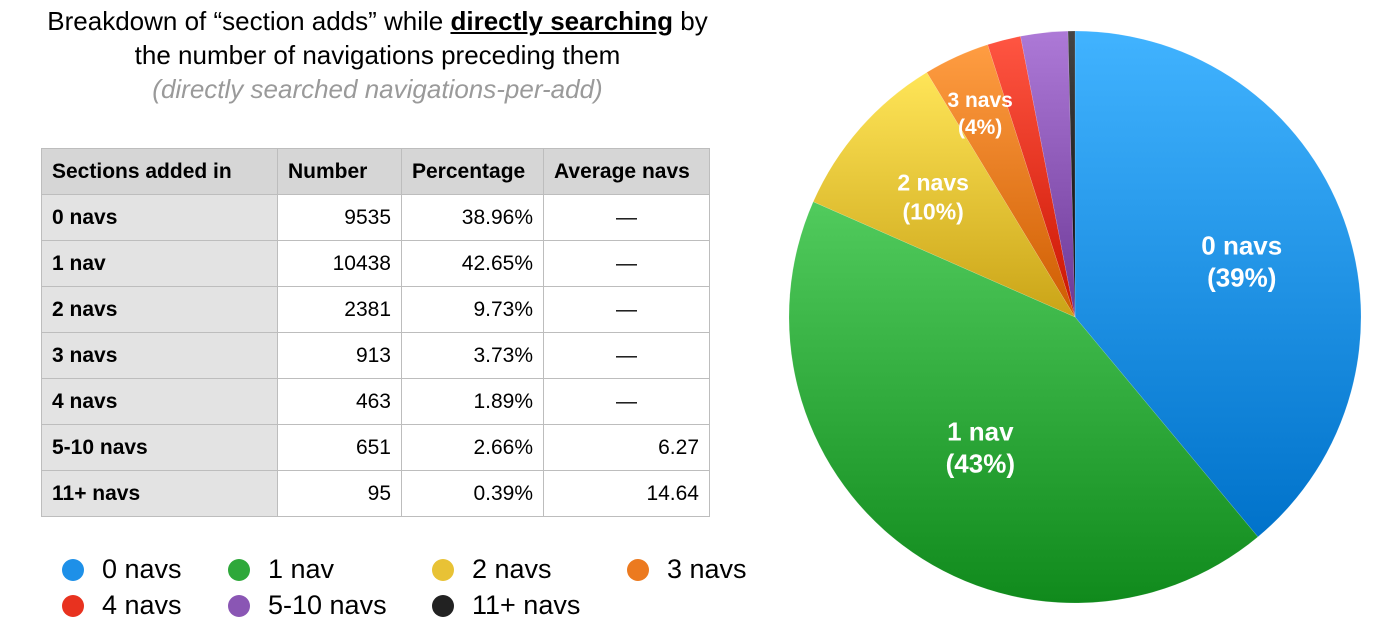  Describe the element at coordinates (933, 182) in the screenshot. I see `slice-label: 2 navs` at that location.